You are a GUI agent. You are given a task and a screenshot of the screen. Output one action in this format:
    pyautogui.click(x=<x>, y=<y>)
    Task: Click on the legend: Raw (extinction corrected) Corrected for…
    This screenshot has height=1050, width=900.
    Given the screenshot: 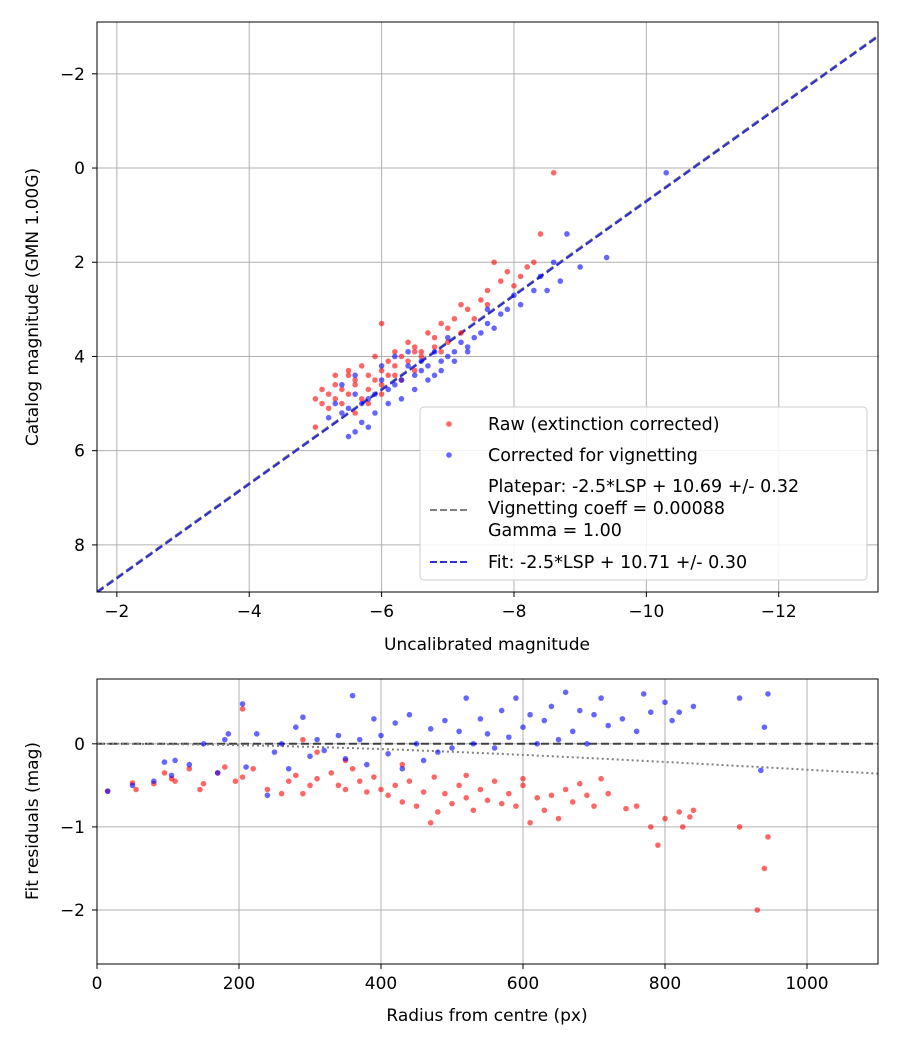 What is the action you would take?
    pyautogui.click(x=643, y=493)
    